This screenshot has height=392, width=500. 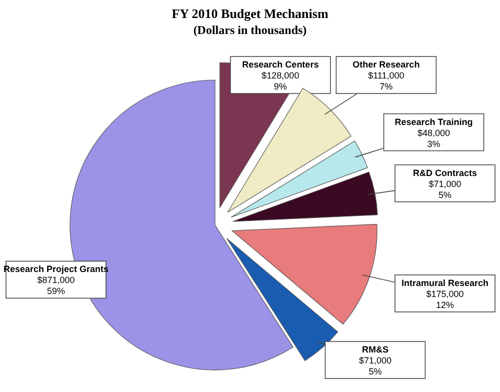 I want to click on data-label: $871,000 59%, so click(x=56, y=285).